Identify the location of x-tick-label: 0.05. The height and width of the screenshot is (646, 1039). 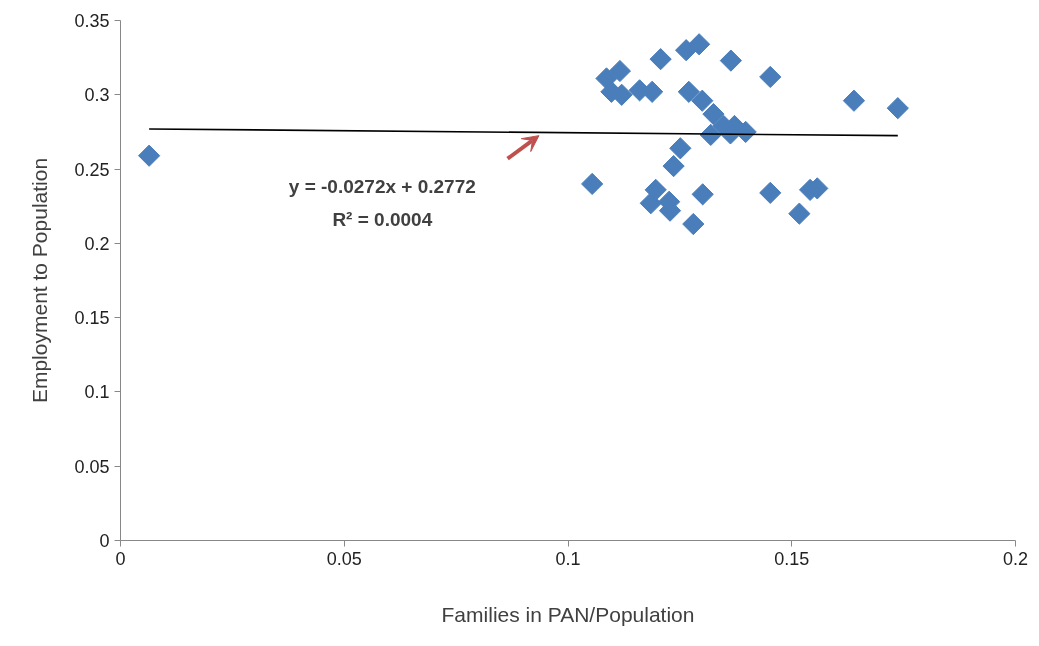
(344, 558).